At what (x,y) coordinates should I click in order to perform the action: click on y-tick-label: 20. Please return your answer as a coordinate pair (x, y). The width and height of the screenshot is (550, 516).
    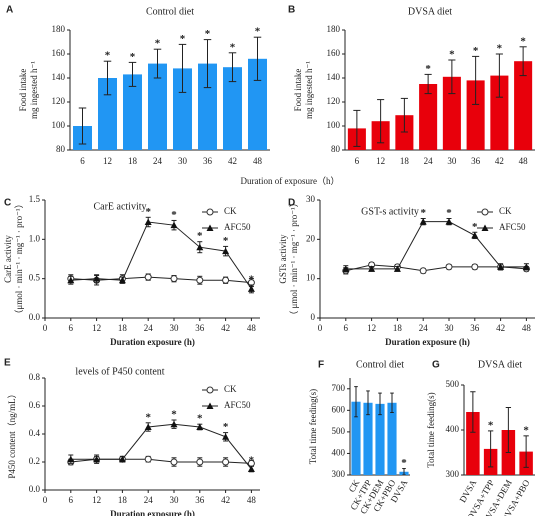
    Looking at the image, I should click on (311, 238).